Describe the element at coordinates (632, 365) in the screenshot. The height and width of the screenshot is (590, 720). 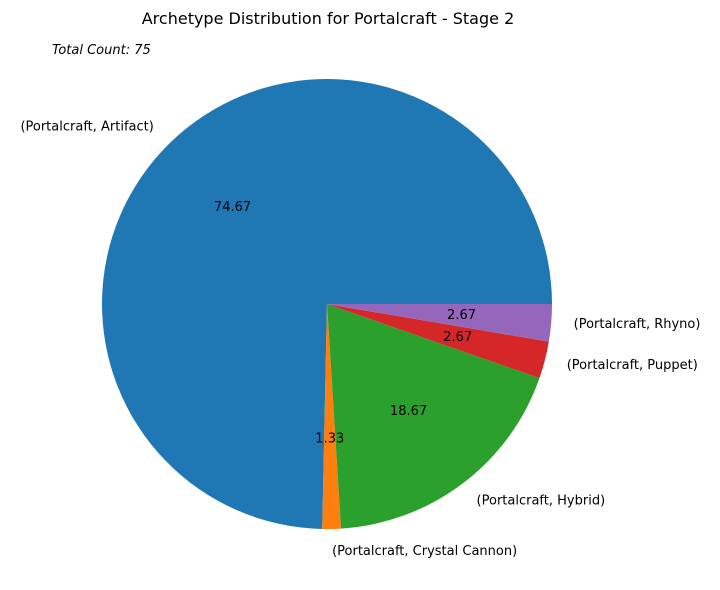
I see `slice-label: (Portalcraft, Puppet)` at that location.